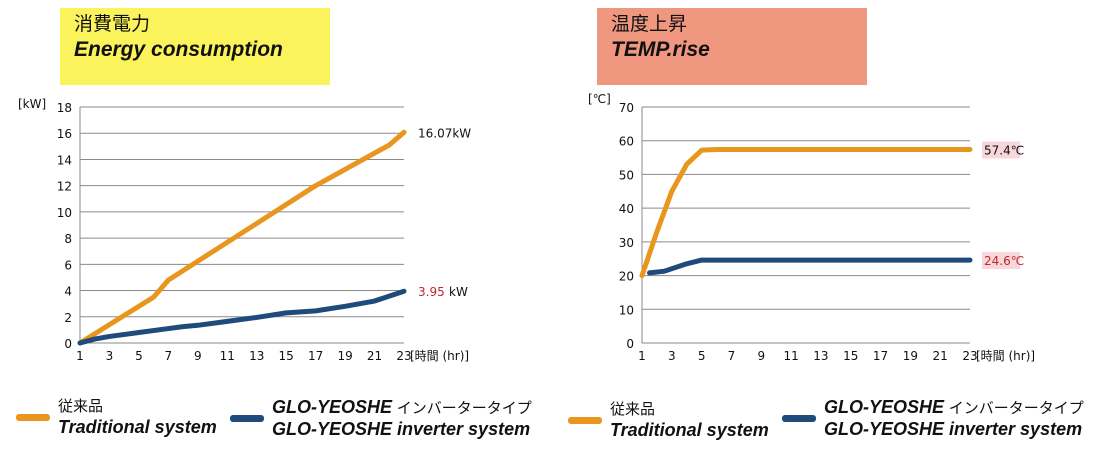 The width and height of the screenshot is (1112, 453). Describe the element at coordinates (68, 265) in the screenshot. I see `y-tick-label: 6` at that location.